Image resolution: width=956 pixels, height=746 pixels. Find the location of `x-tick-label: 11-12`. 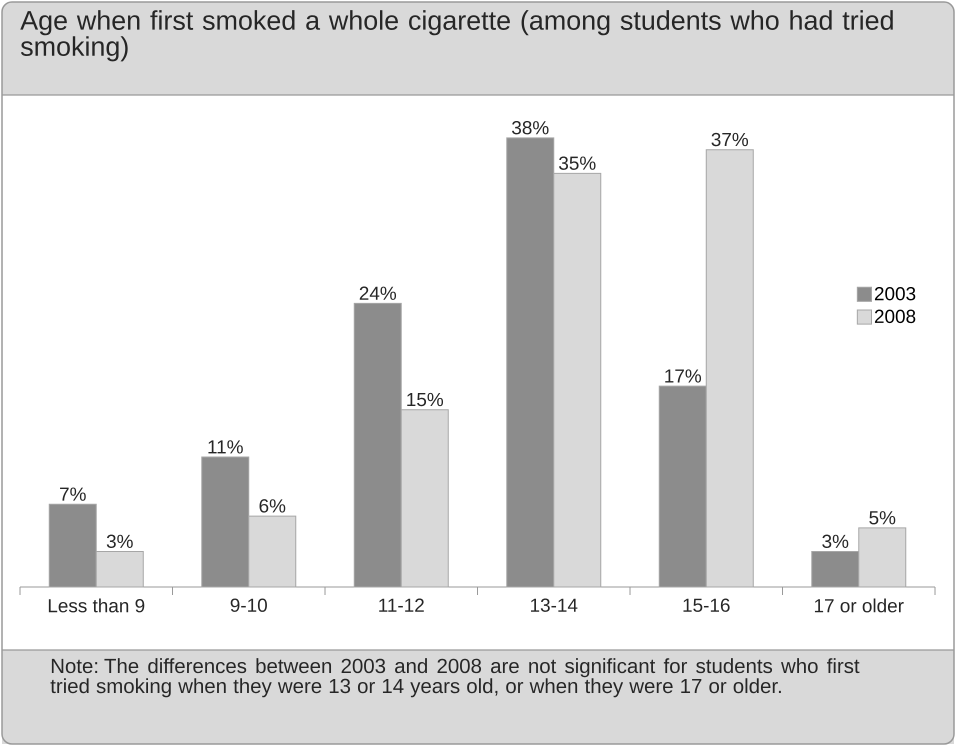

x-tick-label: 11-12 is located at coordinates (401, 605).